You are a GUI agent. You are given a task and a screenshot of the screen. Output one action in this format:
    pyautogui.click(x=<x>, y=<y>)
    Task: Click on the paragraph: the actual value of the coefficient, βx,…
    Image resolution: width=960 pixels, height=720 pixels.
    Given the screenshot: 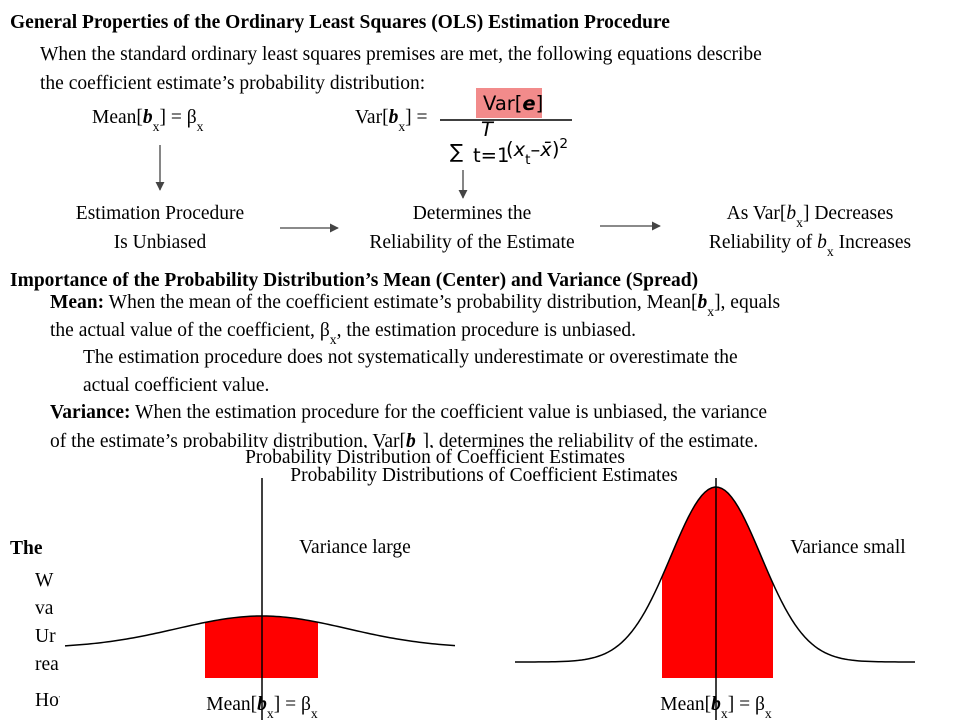 What is the action you would take?
    pyautogui.click(x=343, y=333)
    